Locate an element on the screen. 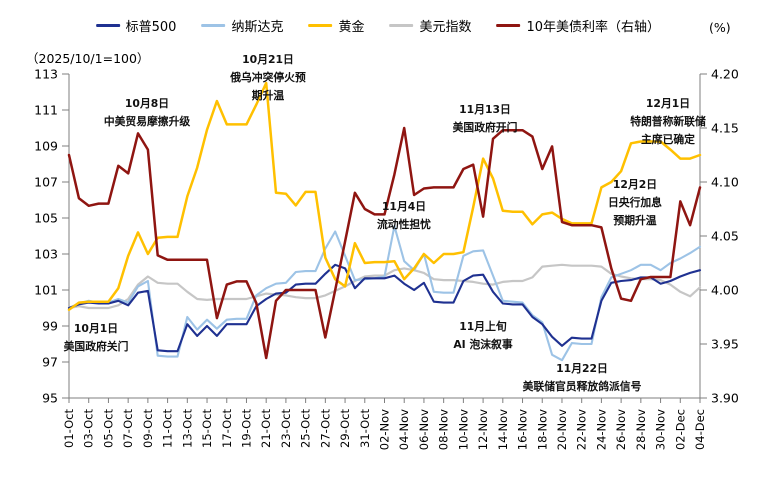 Image resolution: width=767 pixels, height=482 pixels. legend-item-sp500: 标普500 is located at coordinates (136, 25).